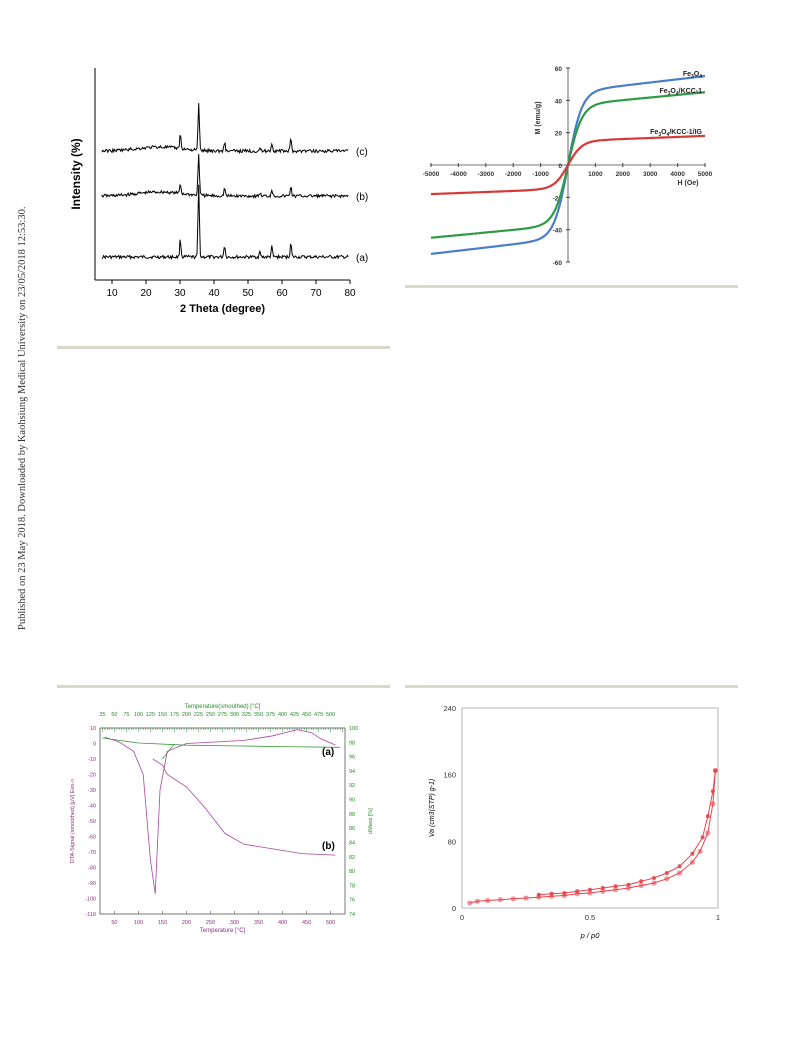 Image resolution: width=793 pixels, height=1039 pixels. What do you see at coordinates (93, 729) in the screenshot?
I see `left-tick-label: 10` at bounding box center [93, 729].